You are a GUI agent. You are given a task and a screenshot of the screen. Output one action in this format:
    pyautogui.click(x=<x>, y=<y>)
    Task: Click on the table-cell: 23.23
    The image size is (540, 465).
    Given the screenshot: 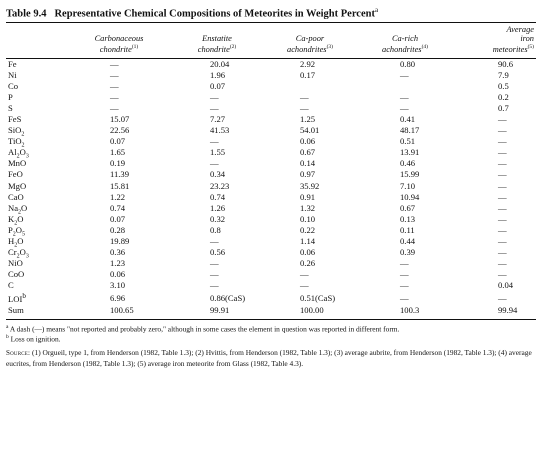 What is the action you would take?
    pyautogui.click(x=220, y=185)
    